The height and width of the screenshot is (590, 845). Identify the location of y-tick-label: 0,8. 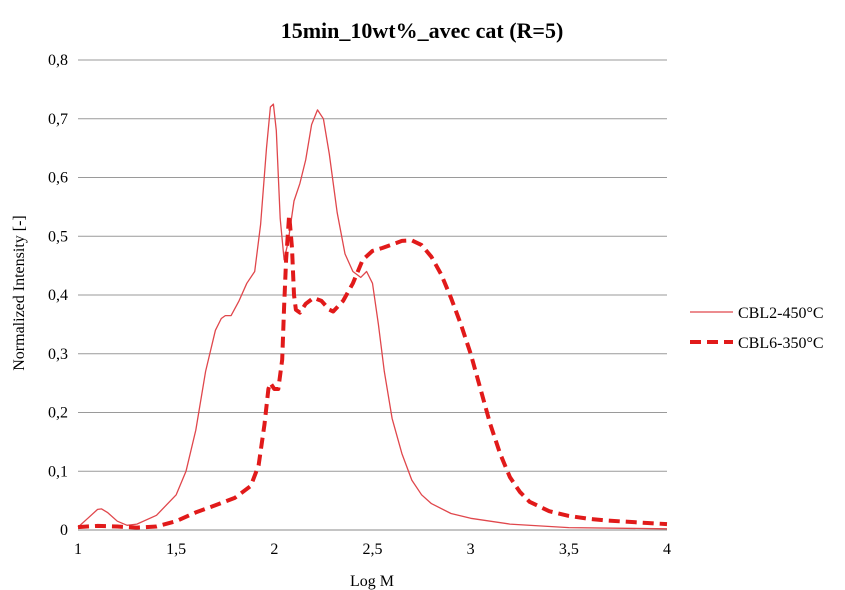
(58, 60).